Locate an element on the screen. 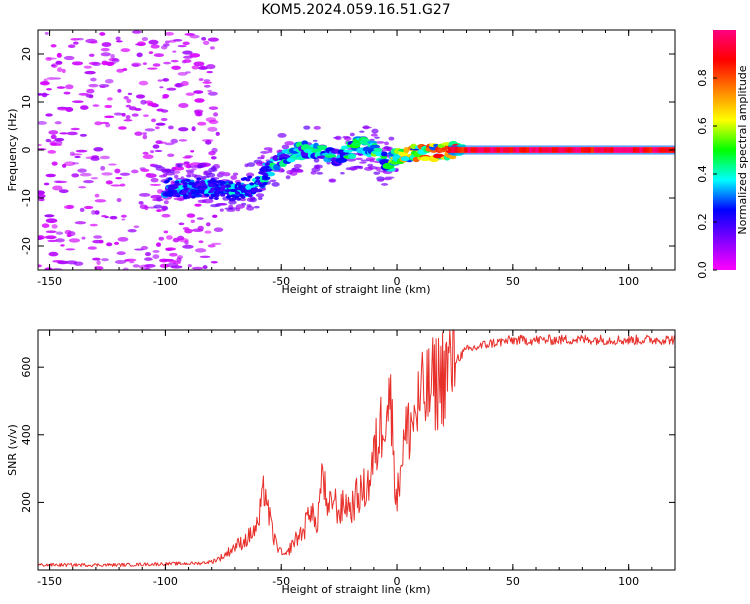 This screenshot has height=604, width=750. snr-y-label: SNR (v/v) is located at coordinates (12, 450).